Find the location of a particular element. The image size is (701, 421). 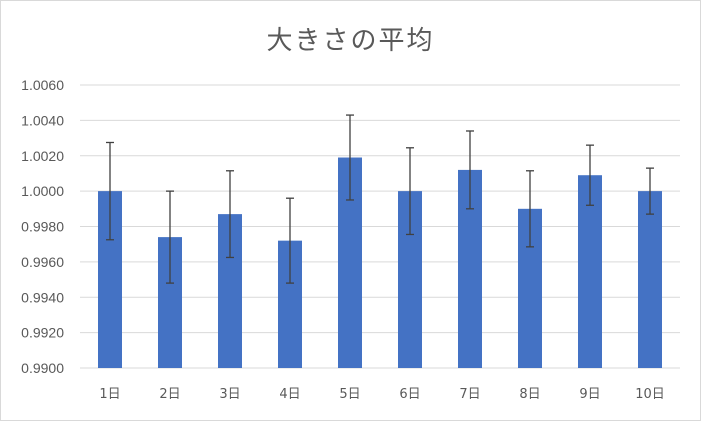

y-tick-label: 1.0040 is located at coordinates (42, 120).